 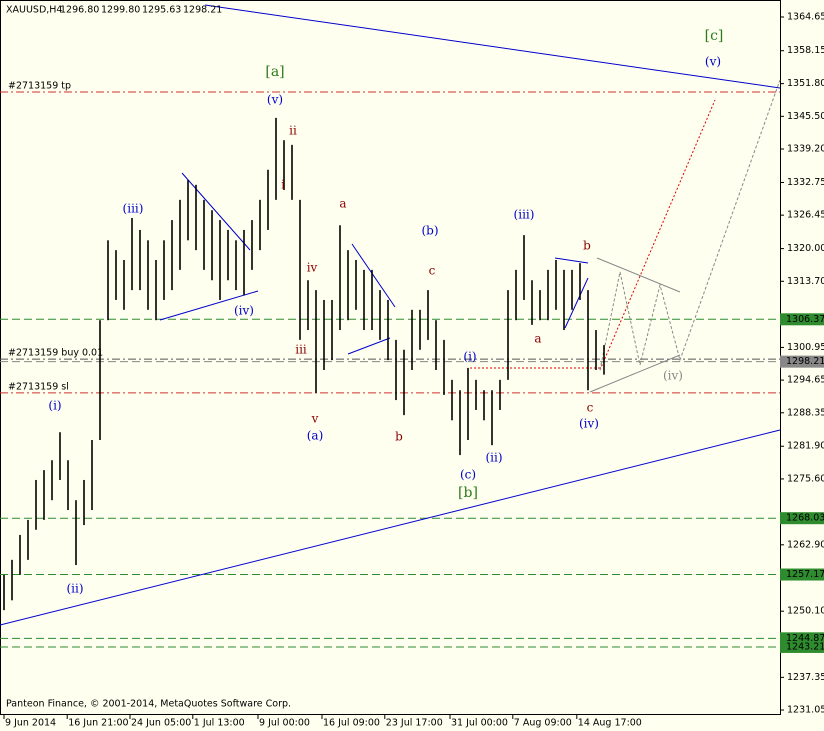 I want to click on order-label: #2713159 sl, so click(x=38, y=386).